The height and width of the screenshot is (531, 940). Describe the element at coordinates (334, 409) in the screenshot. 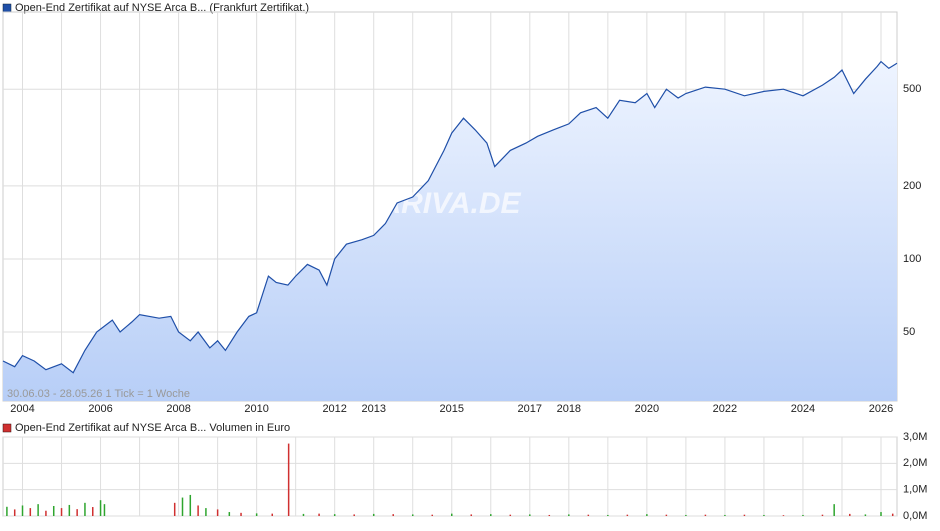

I see `x-tick-label: 2012` at that location.